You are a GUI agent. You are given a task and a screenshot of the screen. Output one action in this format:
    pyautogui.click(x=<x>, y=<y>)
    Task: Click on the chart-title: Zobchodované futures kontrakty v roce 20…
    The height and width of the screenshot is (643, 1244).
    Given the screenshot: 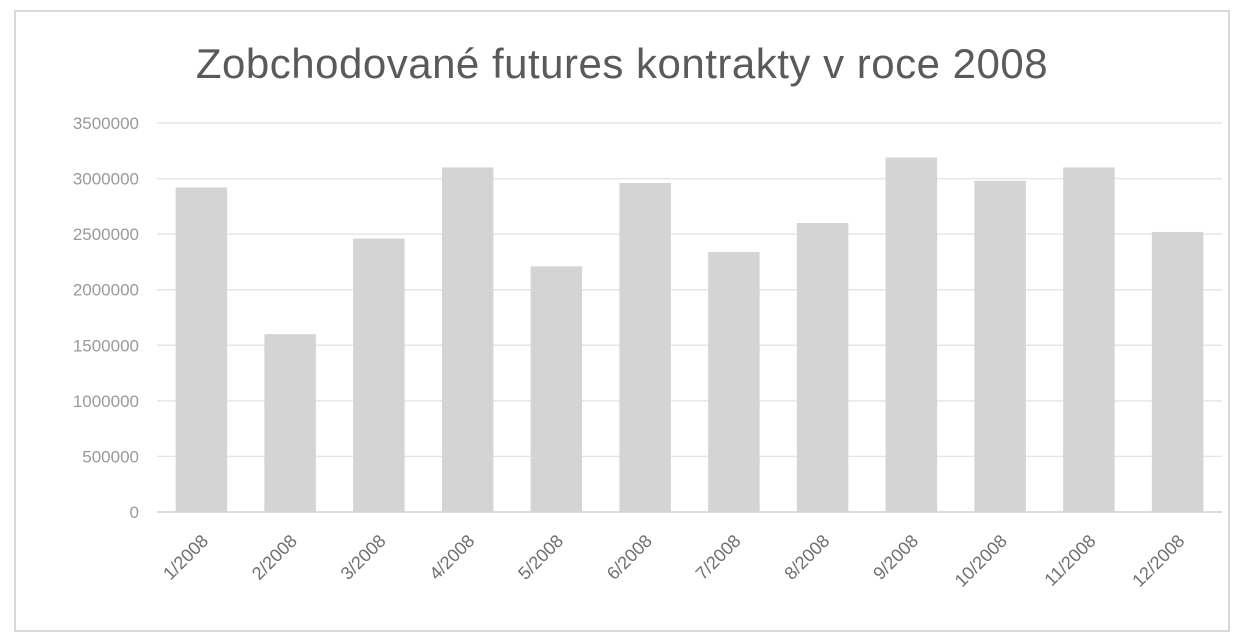 What is the action you would take?
    pyautogui.click(x=622, y=63)
    